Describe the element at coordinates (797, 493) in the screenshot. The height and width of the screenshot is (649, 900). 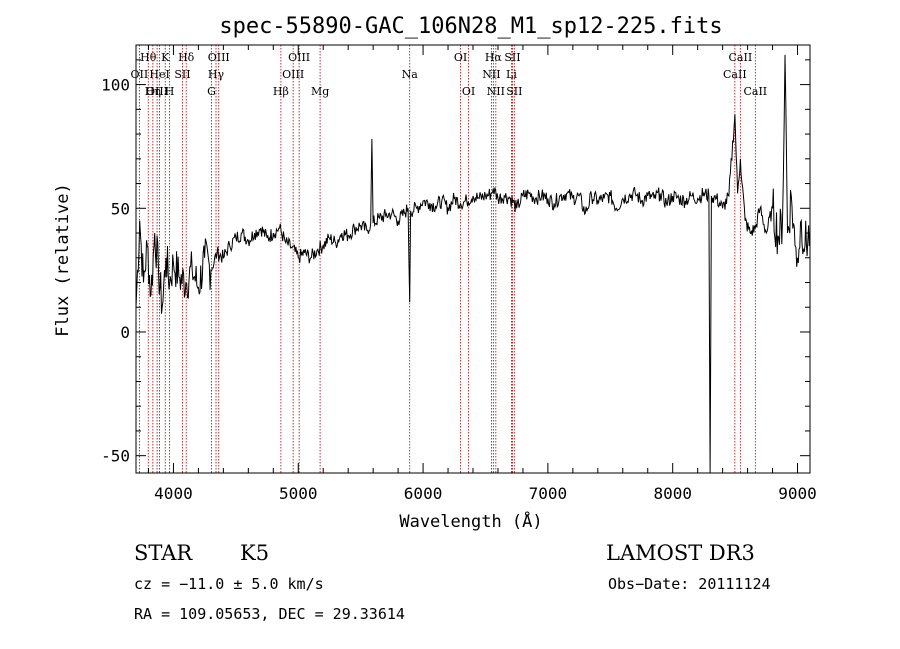
I see `x-tick-label: 9000` at that location.